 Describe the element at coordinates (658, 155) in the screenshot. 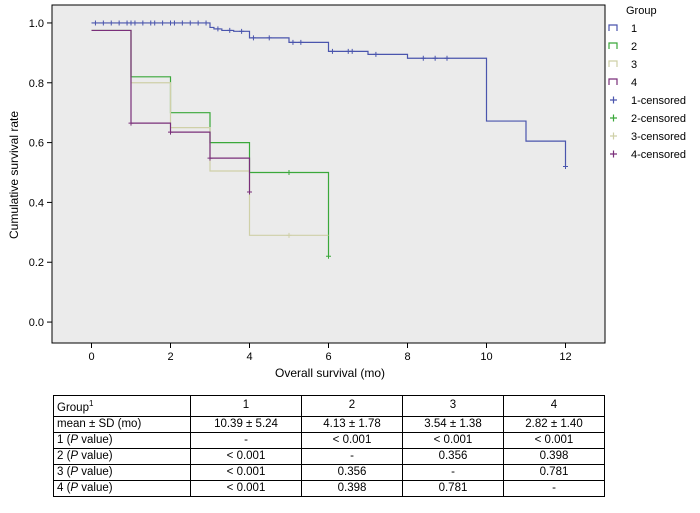

I see `legend-label: 4-censored` at that location.